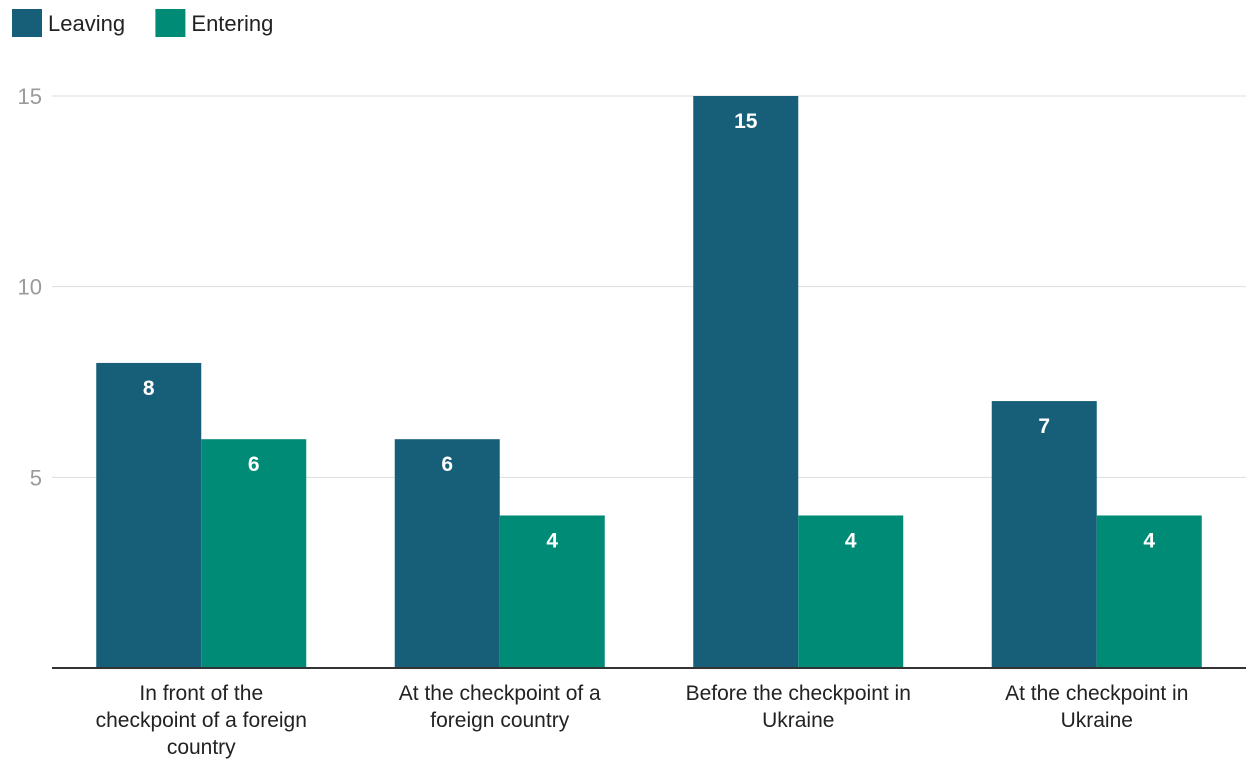 This screenshot has width=1246, height=767. I want to click on x-tick-label: Before the checkpoint in Ukraine, so click(798, 707).